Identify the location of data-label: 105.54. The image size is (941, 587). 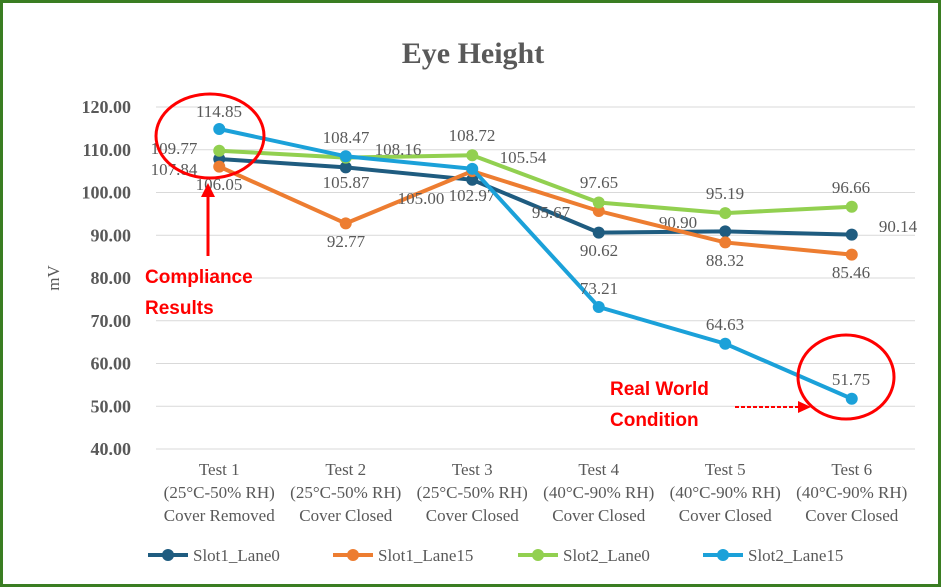
(523, 157).